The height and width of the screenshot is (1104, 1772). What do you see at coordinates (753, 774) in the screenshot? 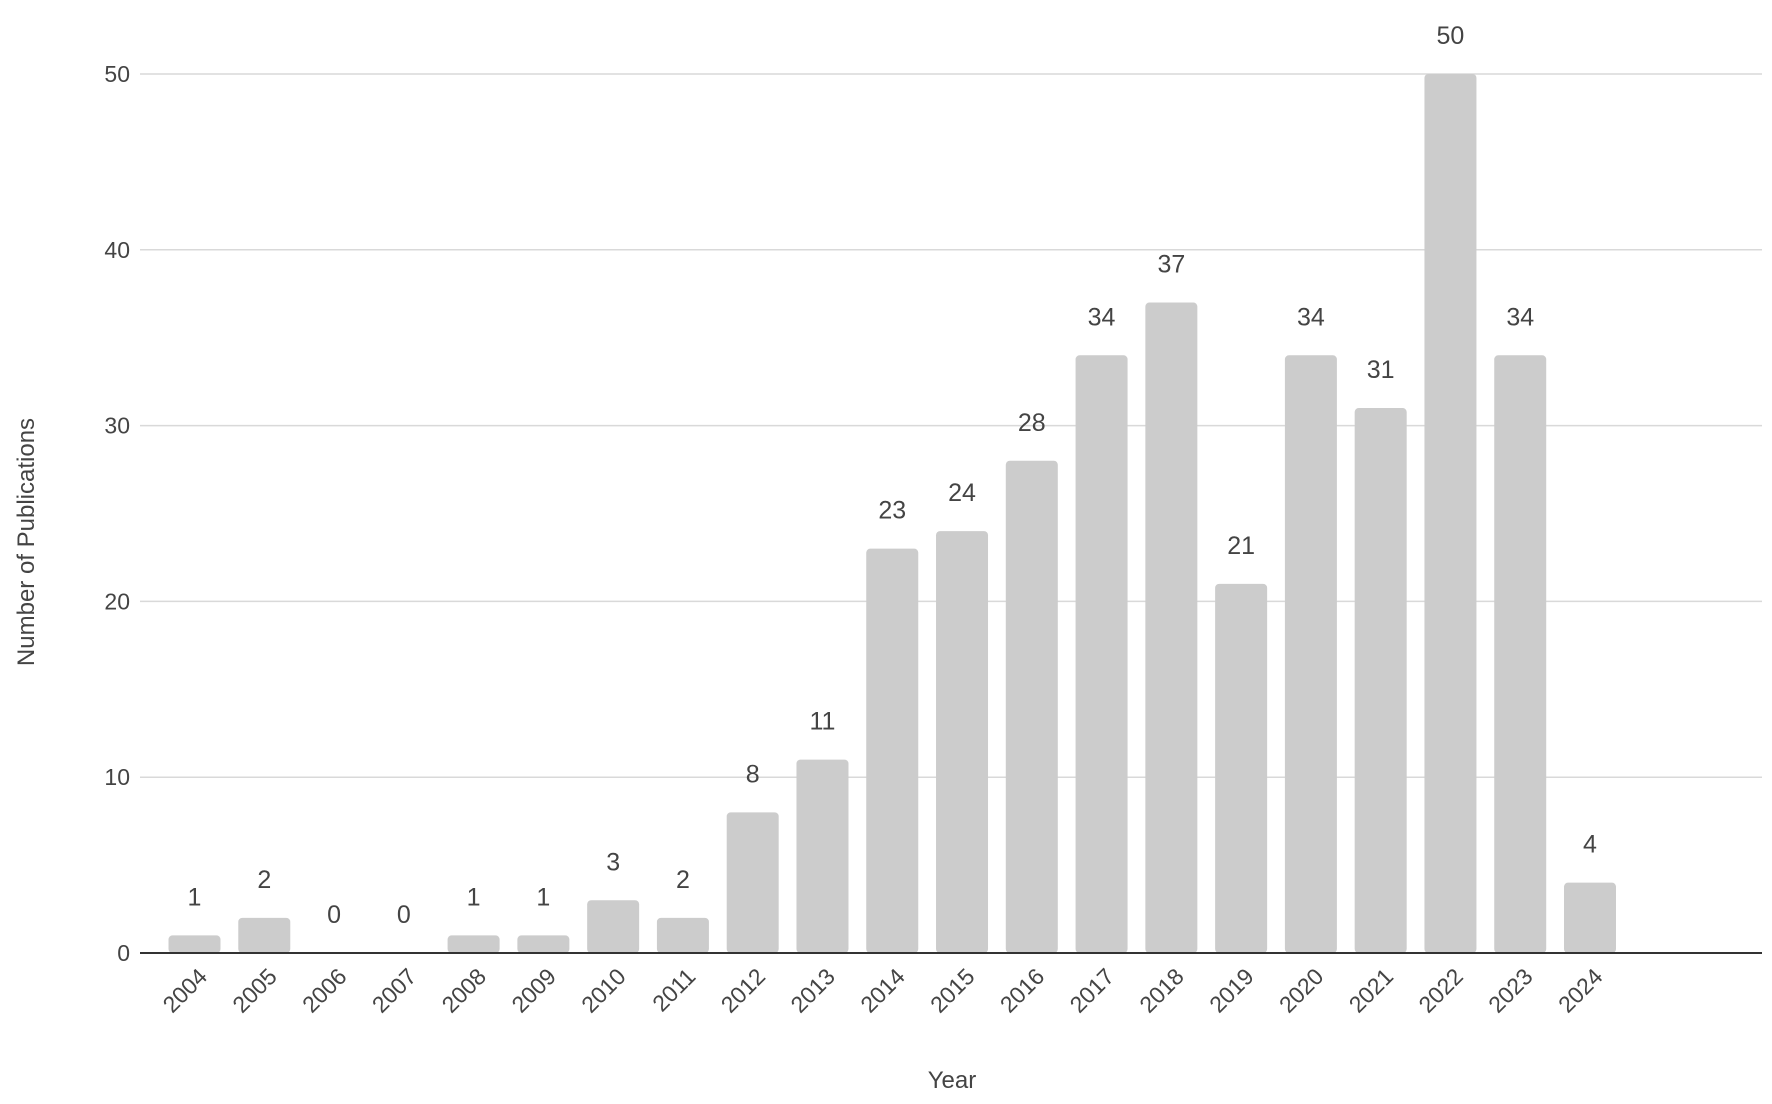
I see `data-label: 8` at bounding box center [753, 774].